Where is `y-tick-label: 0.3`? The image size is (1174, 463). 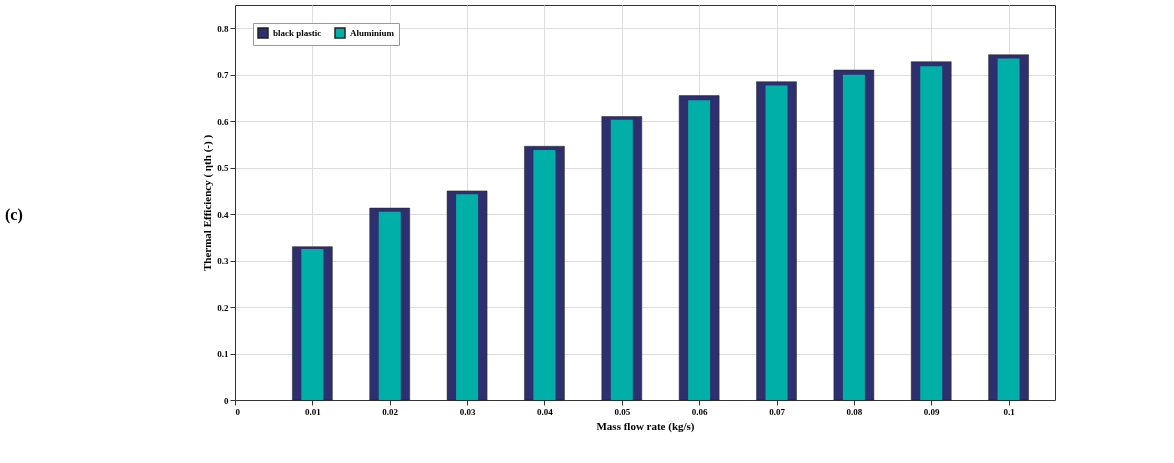 y-tick-label: 0.3 is located at coordinates (223, 261).